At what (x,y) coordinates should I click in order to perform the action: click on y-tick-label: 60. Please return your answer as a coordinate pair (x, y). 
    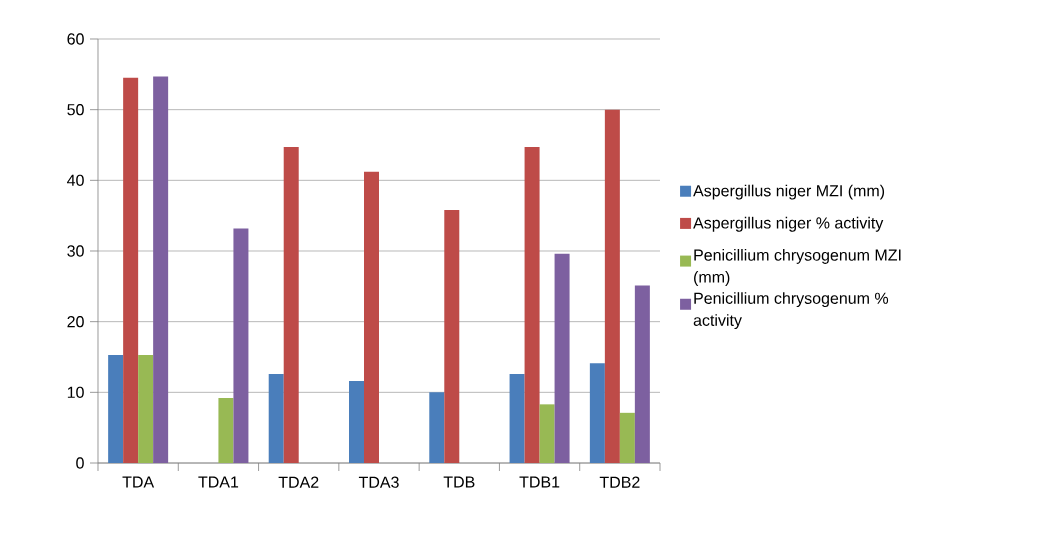
    Looking at the image, I should click on (75, 39).